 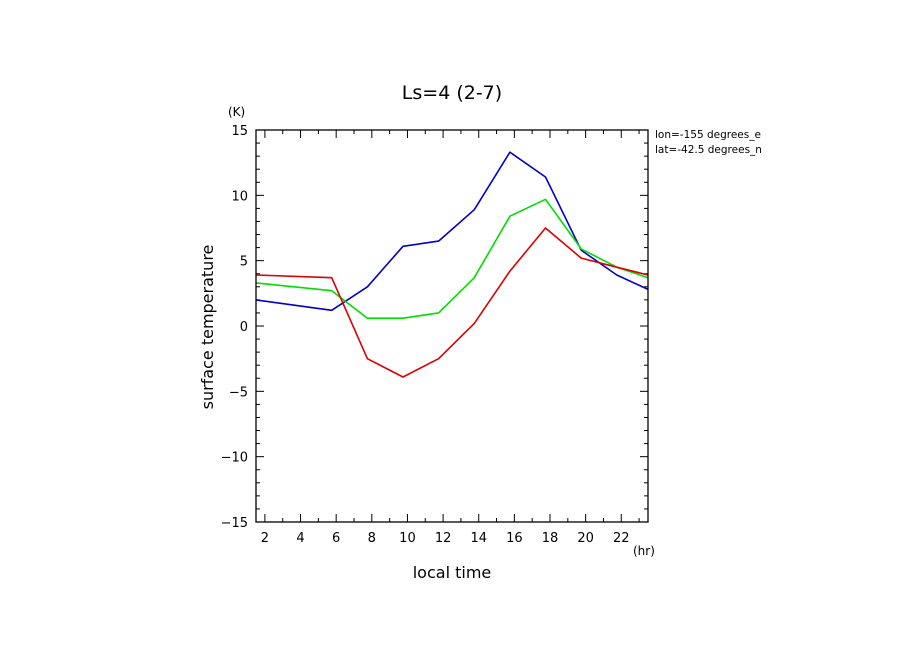 What do you see at coordinates (407, 538) in the screenshot?
I see `x-tick-label: 10` at bounding box center [407, 538].